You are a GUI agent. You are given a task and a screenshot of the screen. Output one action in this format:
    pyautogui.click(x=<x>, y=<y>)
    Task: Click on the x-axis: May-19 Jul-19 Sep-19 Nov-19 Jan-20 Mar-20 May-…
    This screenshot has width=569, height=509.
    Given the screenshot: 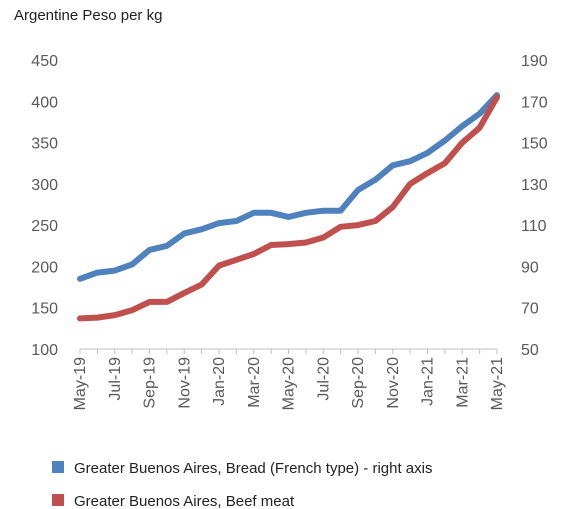 What is the action you would take?
    pyautogui.click(x=289, y=379)
    